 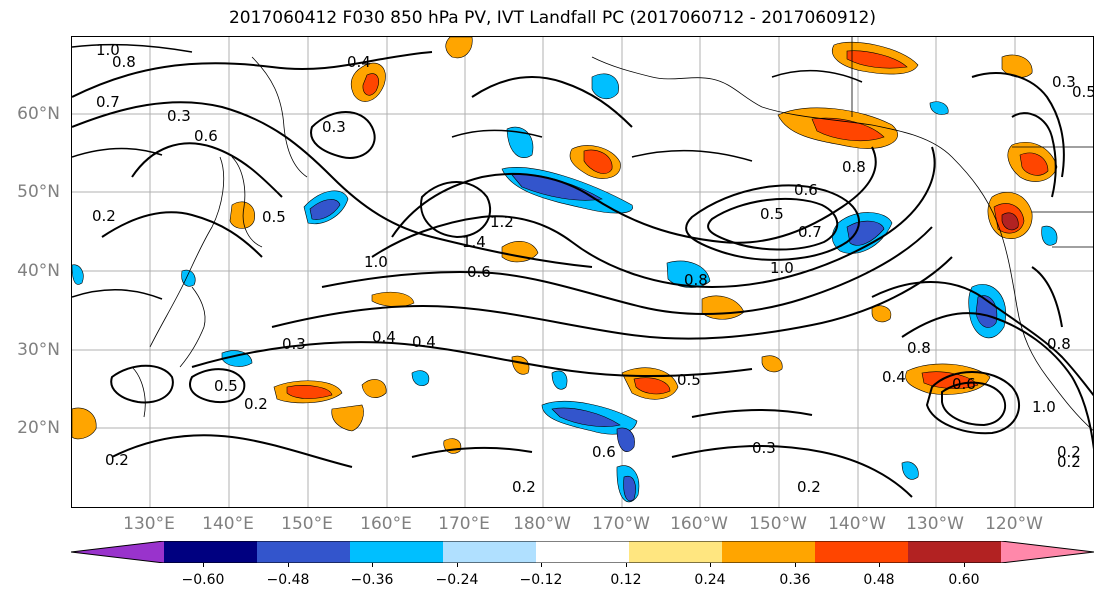 What do you see at coordinates (464, 524) in the screenshot?
I see `lon-label-170e: 170°E` at bounding box center [464, 524].